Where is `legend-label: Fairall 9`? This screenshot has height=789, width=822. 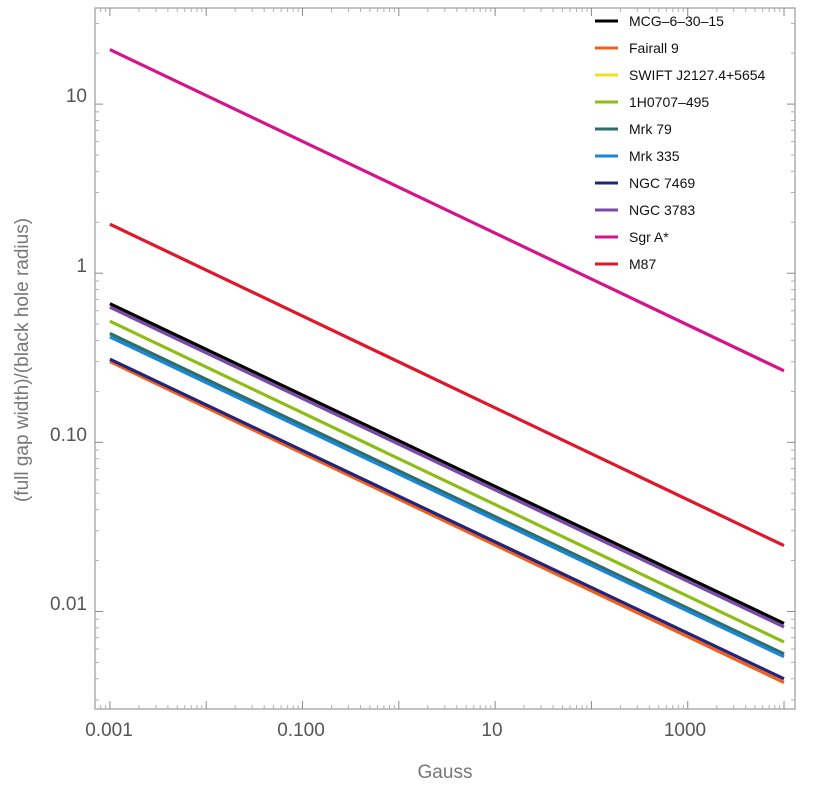 legend-label: Fairall 9 is located at coordinates (654, 48).